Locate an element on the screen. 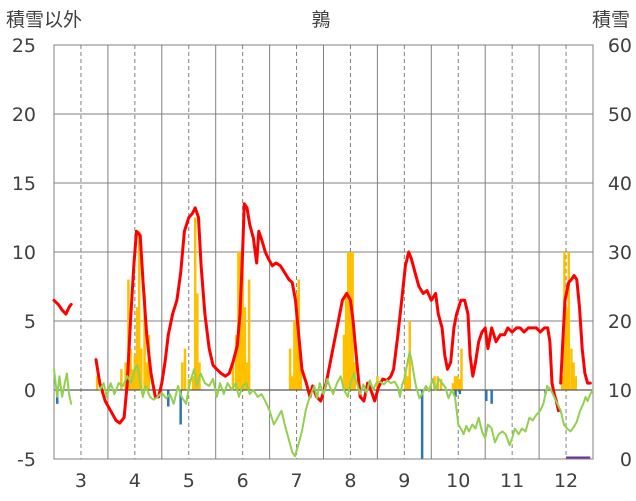  x-tick-label: 9 is located at coordinates (404, 481).